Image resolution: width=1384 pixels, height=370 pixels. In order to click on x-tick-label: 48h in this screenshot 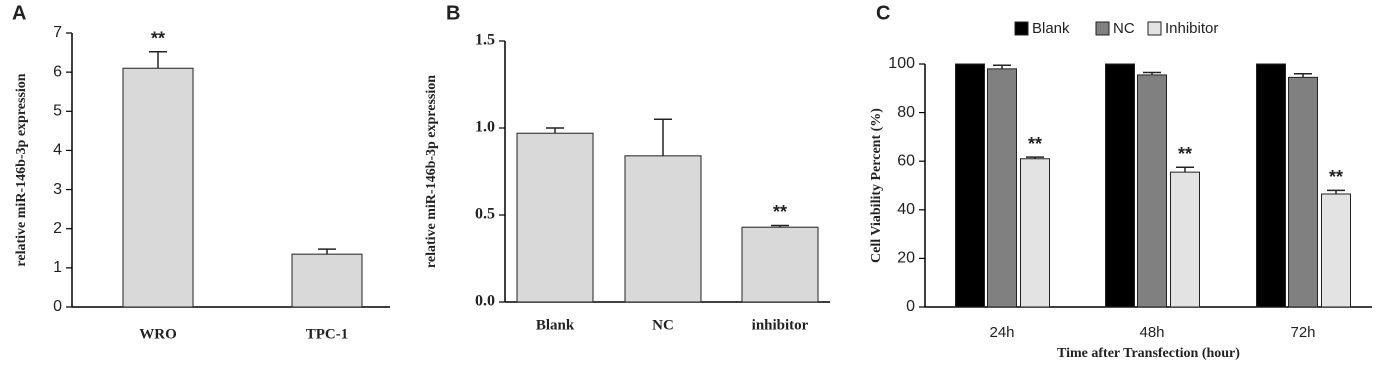, I will do `click(1151, 332)`.